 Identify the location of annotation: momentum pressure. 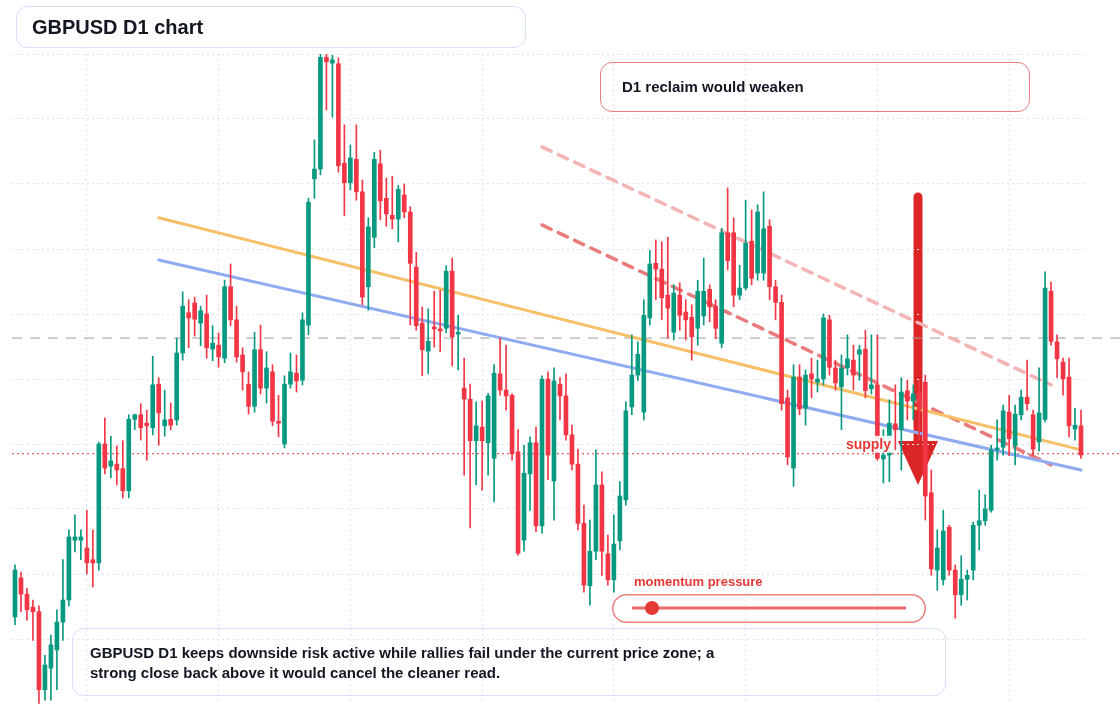
(698, 581).